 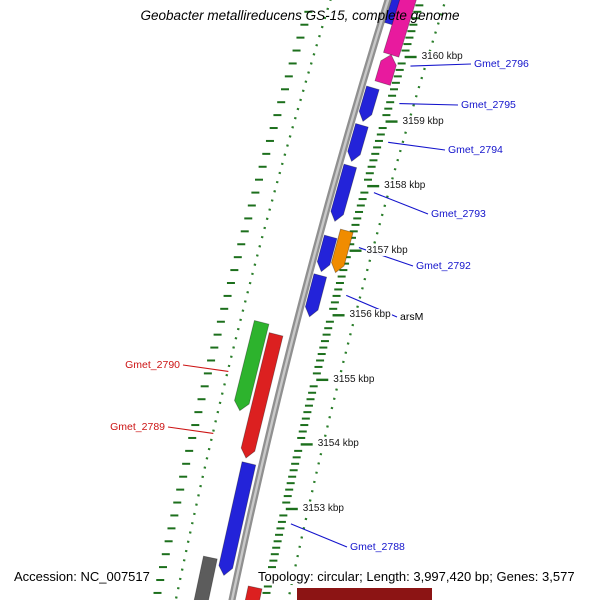 What do you see at coordinates (152, 365) in the screenshot?
I see `gene-label-Gmet_2790: Gmet_2790` at bounding box center [152, 365].